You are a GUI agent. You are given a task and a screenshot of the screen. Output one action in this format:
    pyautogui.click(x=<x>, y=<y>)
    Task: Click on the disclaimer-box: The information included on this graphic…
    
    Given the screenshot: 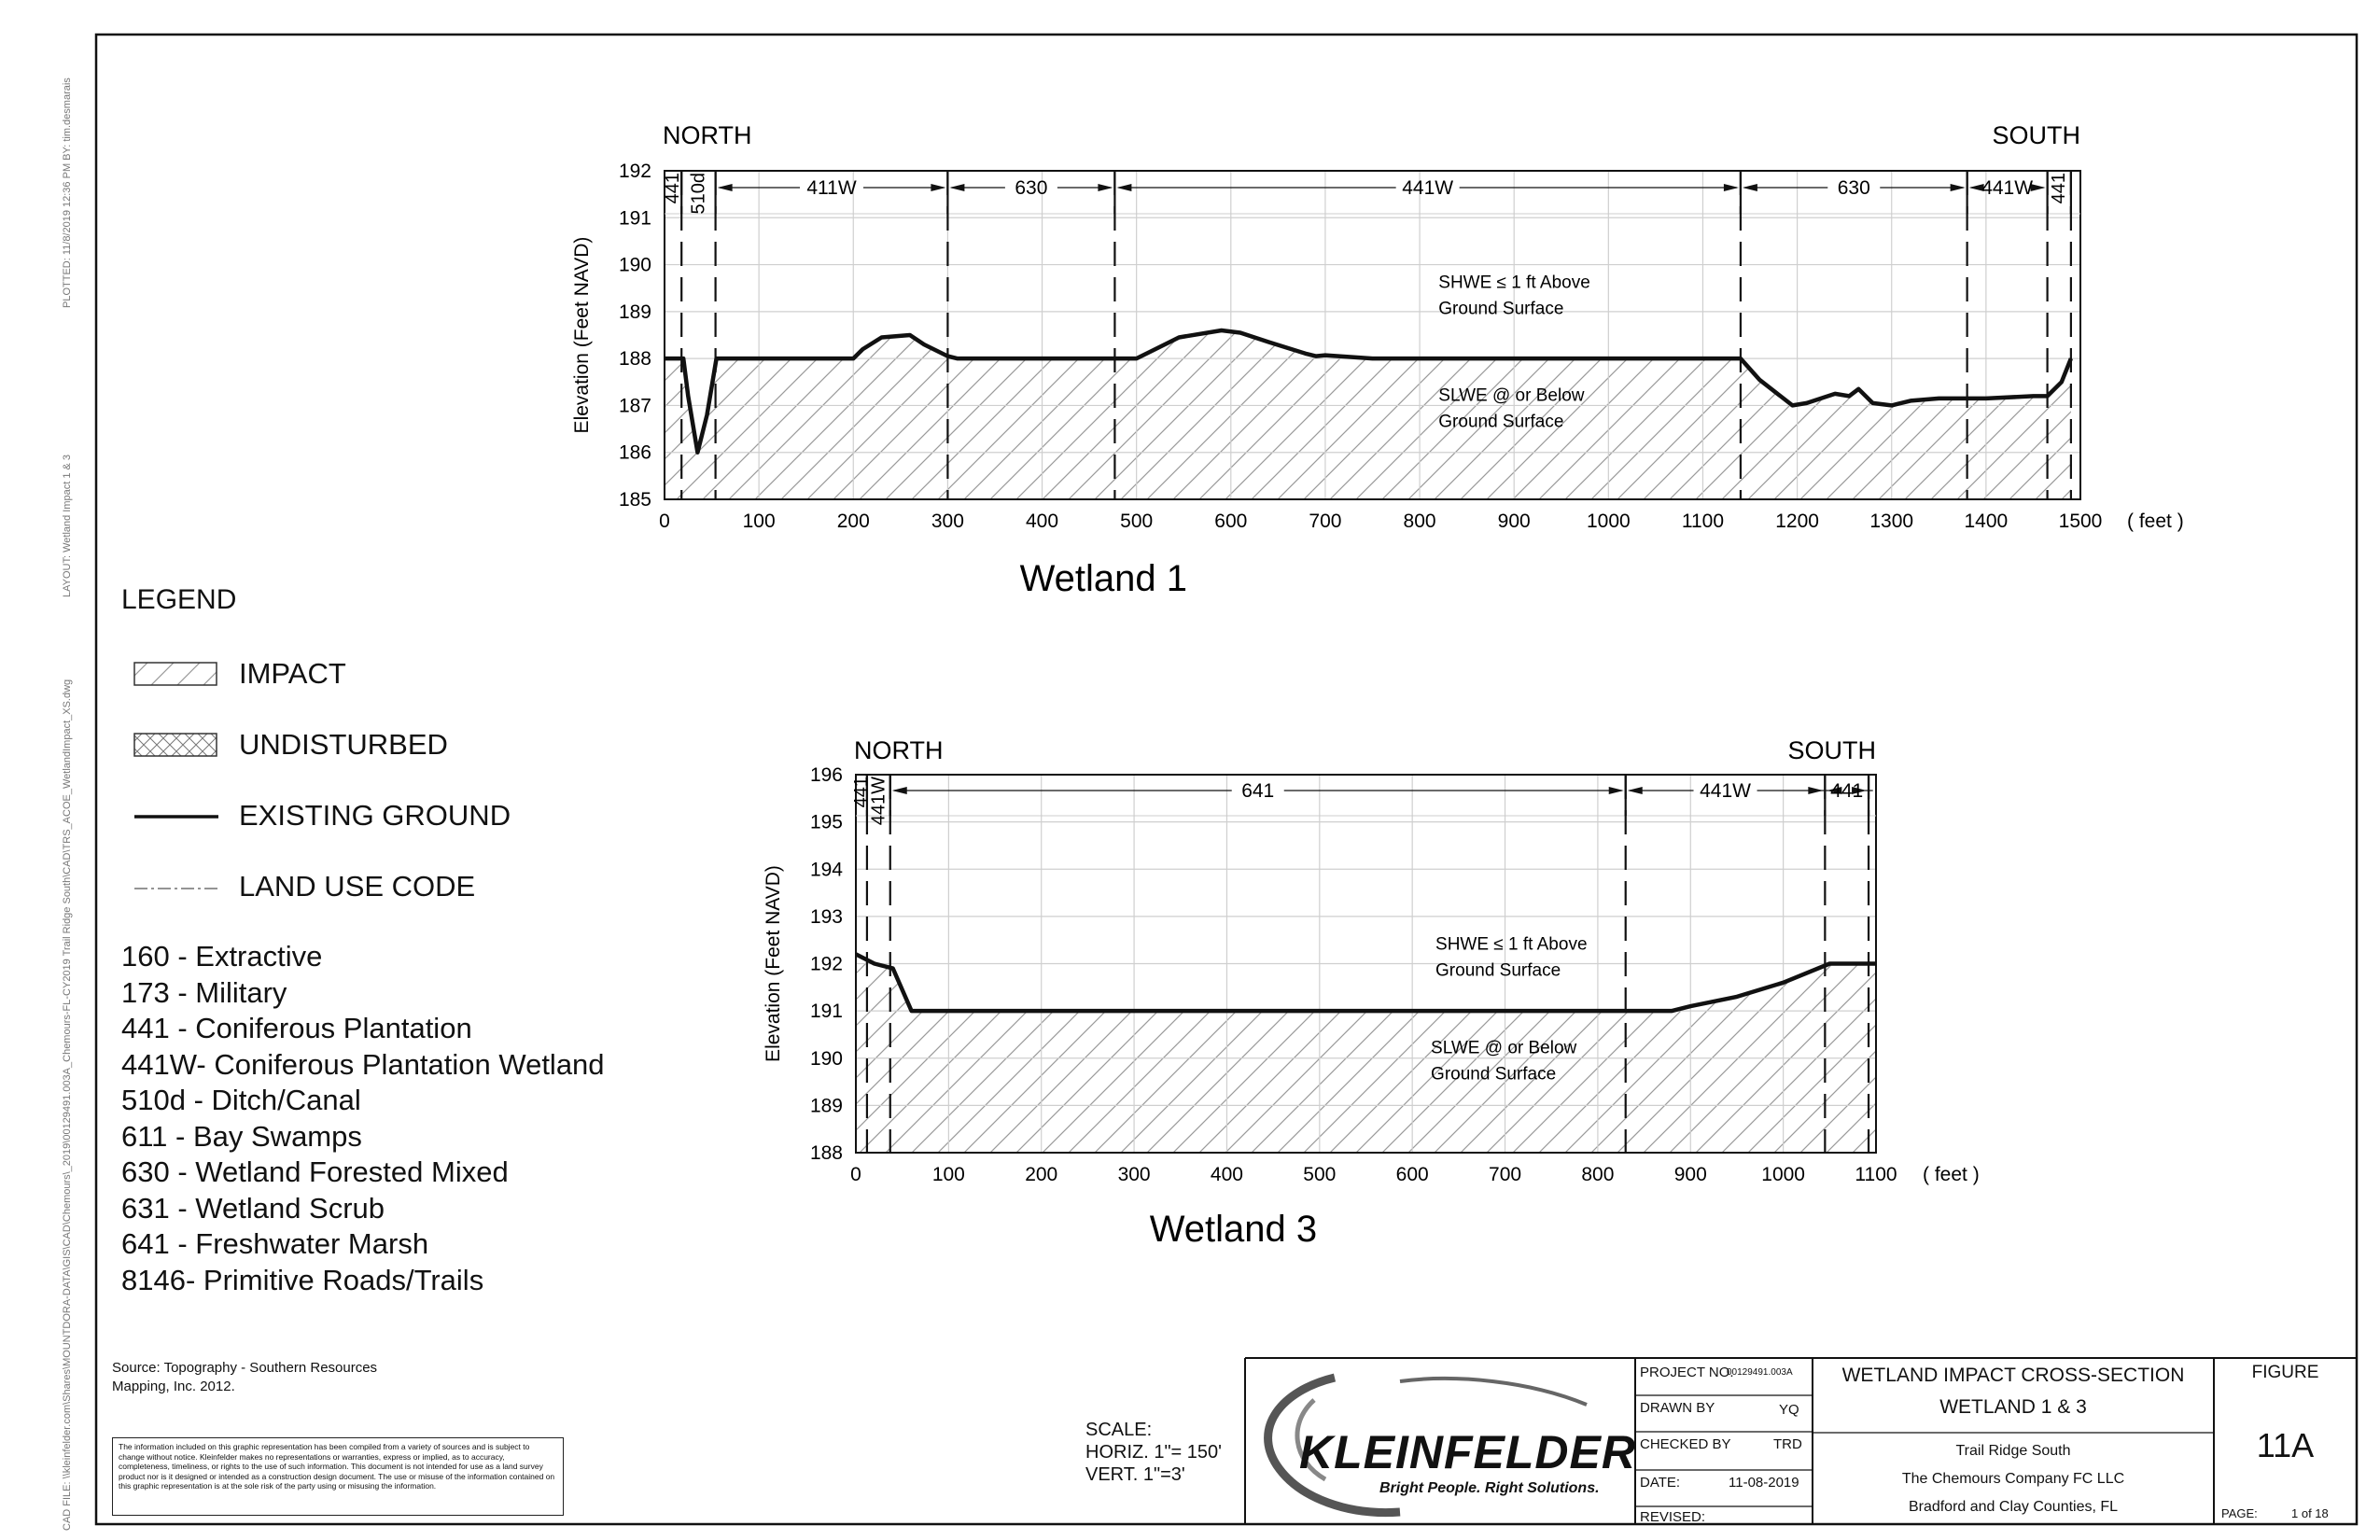 What is the action you would take?
    pyautogui.click(x=338, y=1476)
    